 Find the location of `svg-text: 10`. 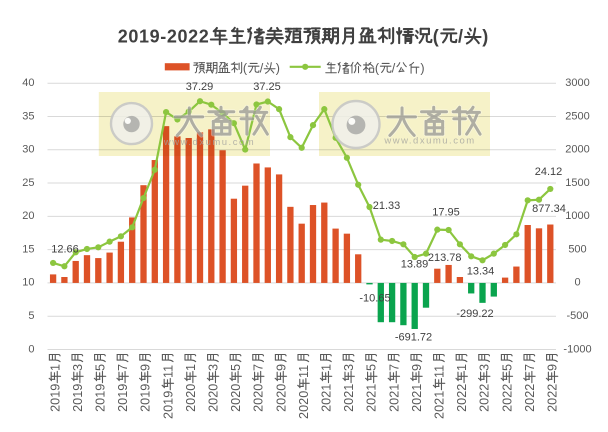

svg-text: 10 is located at coordinates (28, 283).